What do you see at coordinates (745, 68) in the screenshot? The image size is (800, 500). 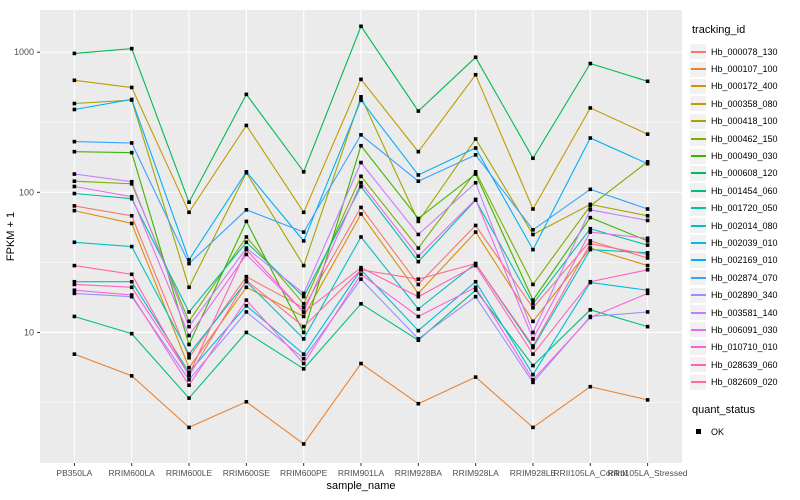 I see `legend-item-Hb_000107_100: Hb_000107_100` at bounding box center [745, 68].